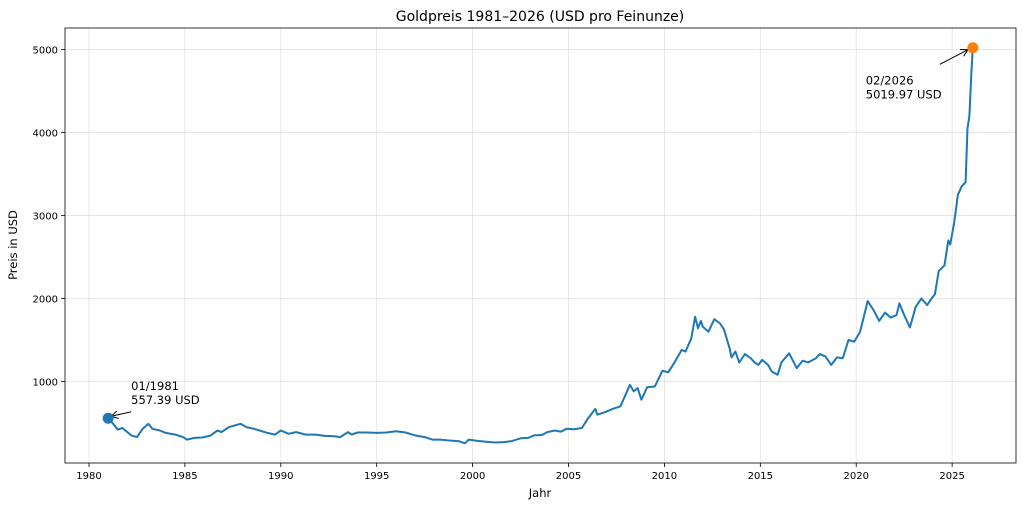 Image resolution: width=1024 pixels, height=512 pixels. I want to click on start-point-marker, so click(108, 418).